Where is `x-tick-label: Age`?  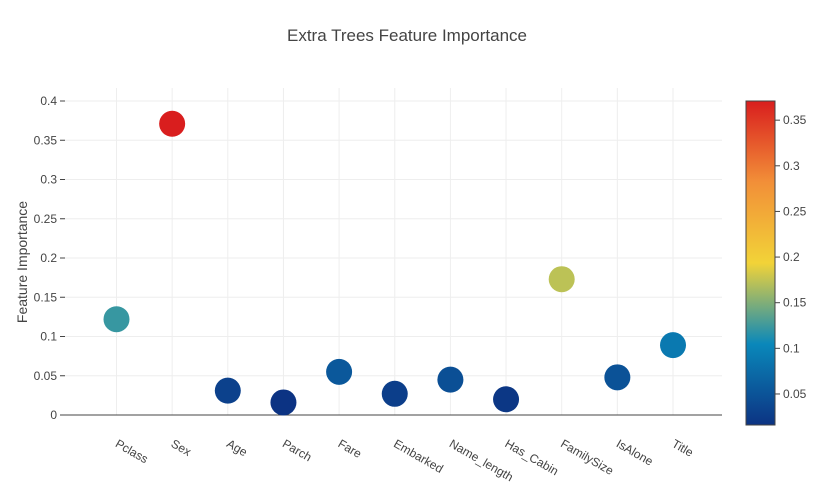
x-tick-label: Age is located at coordinates (237, 447).